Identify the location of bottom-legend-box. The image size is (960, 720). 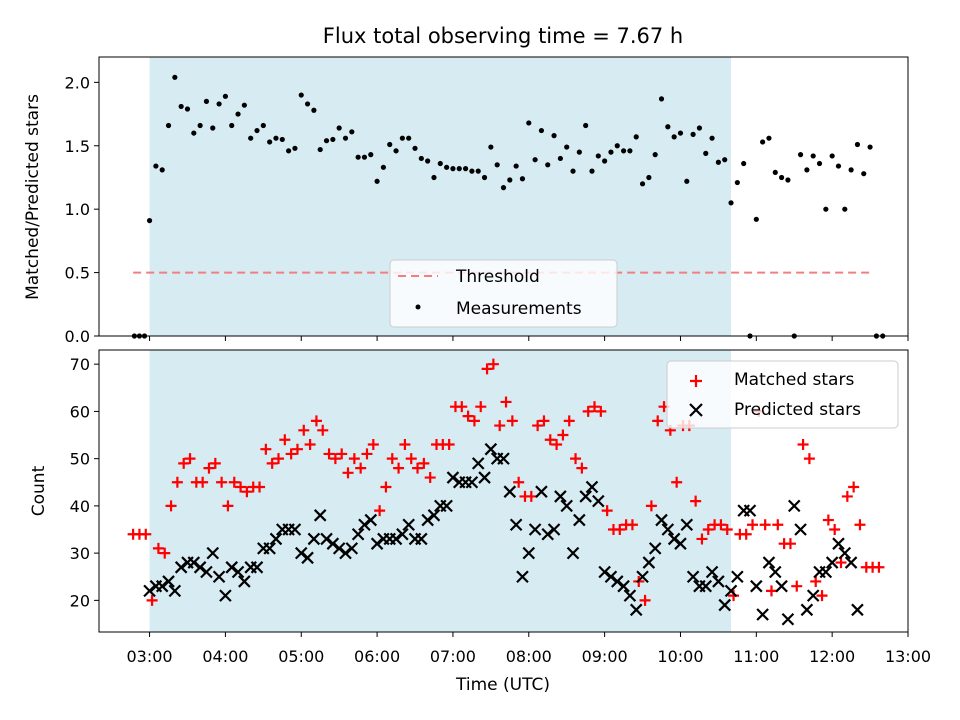
(782, 394).